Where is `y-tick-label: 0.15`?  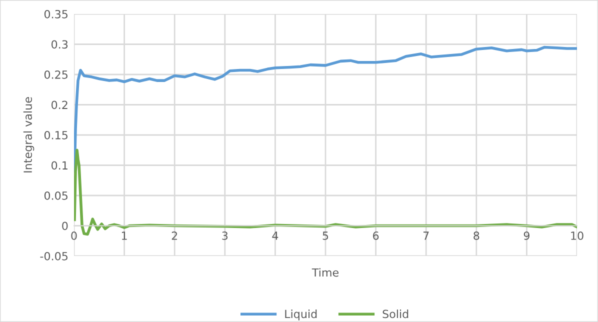
y-tick-label: 0.15 is located at coordinates (56, 135).